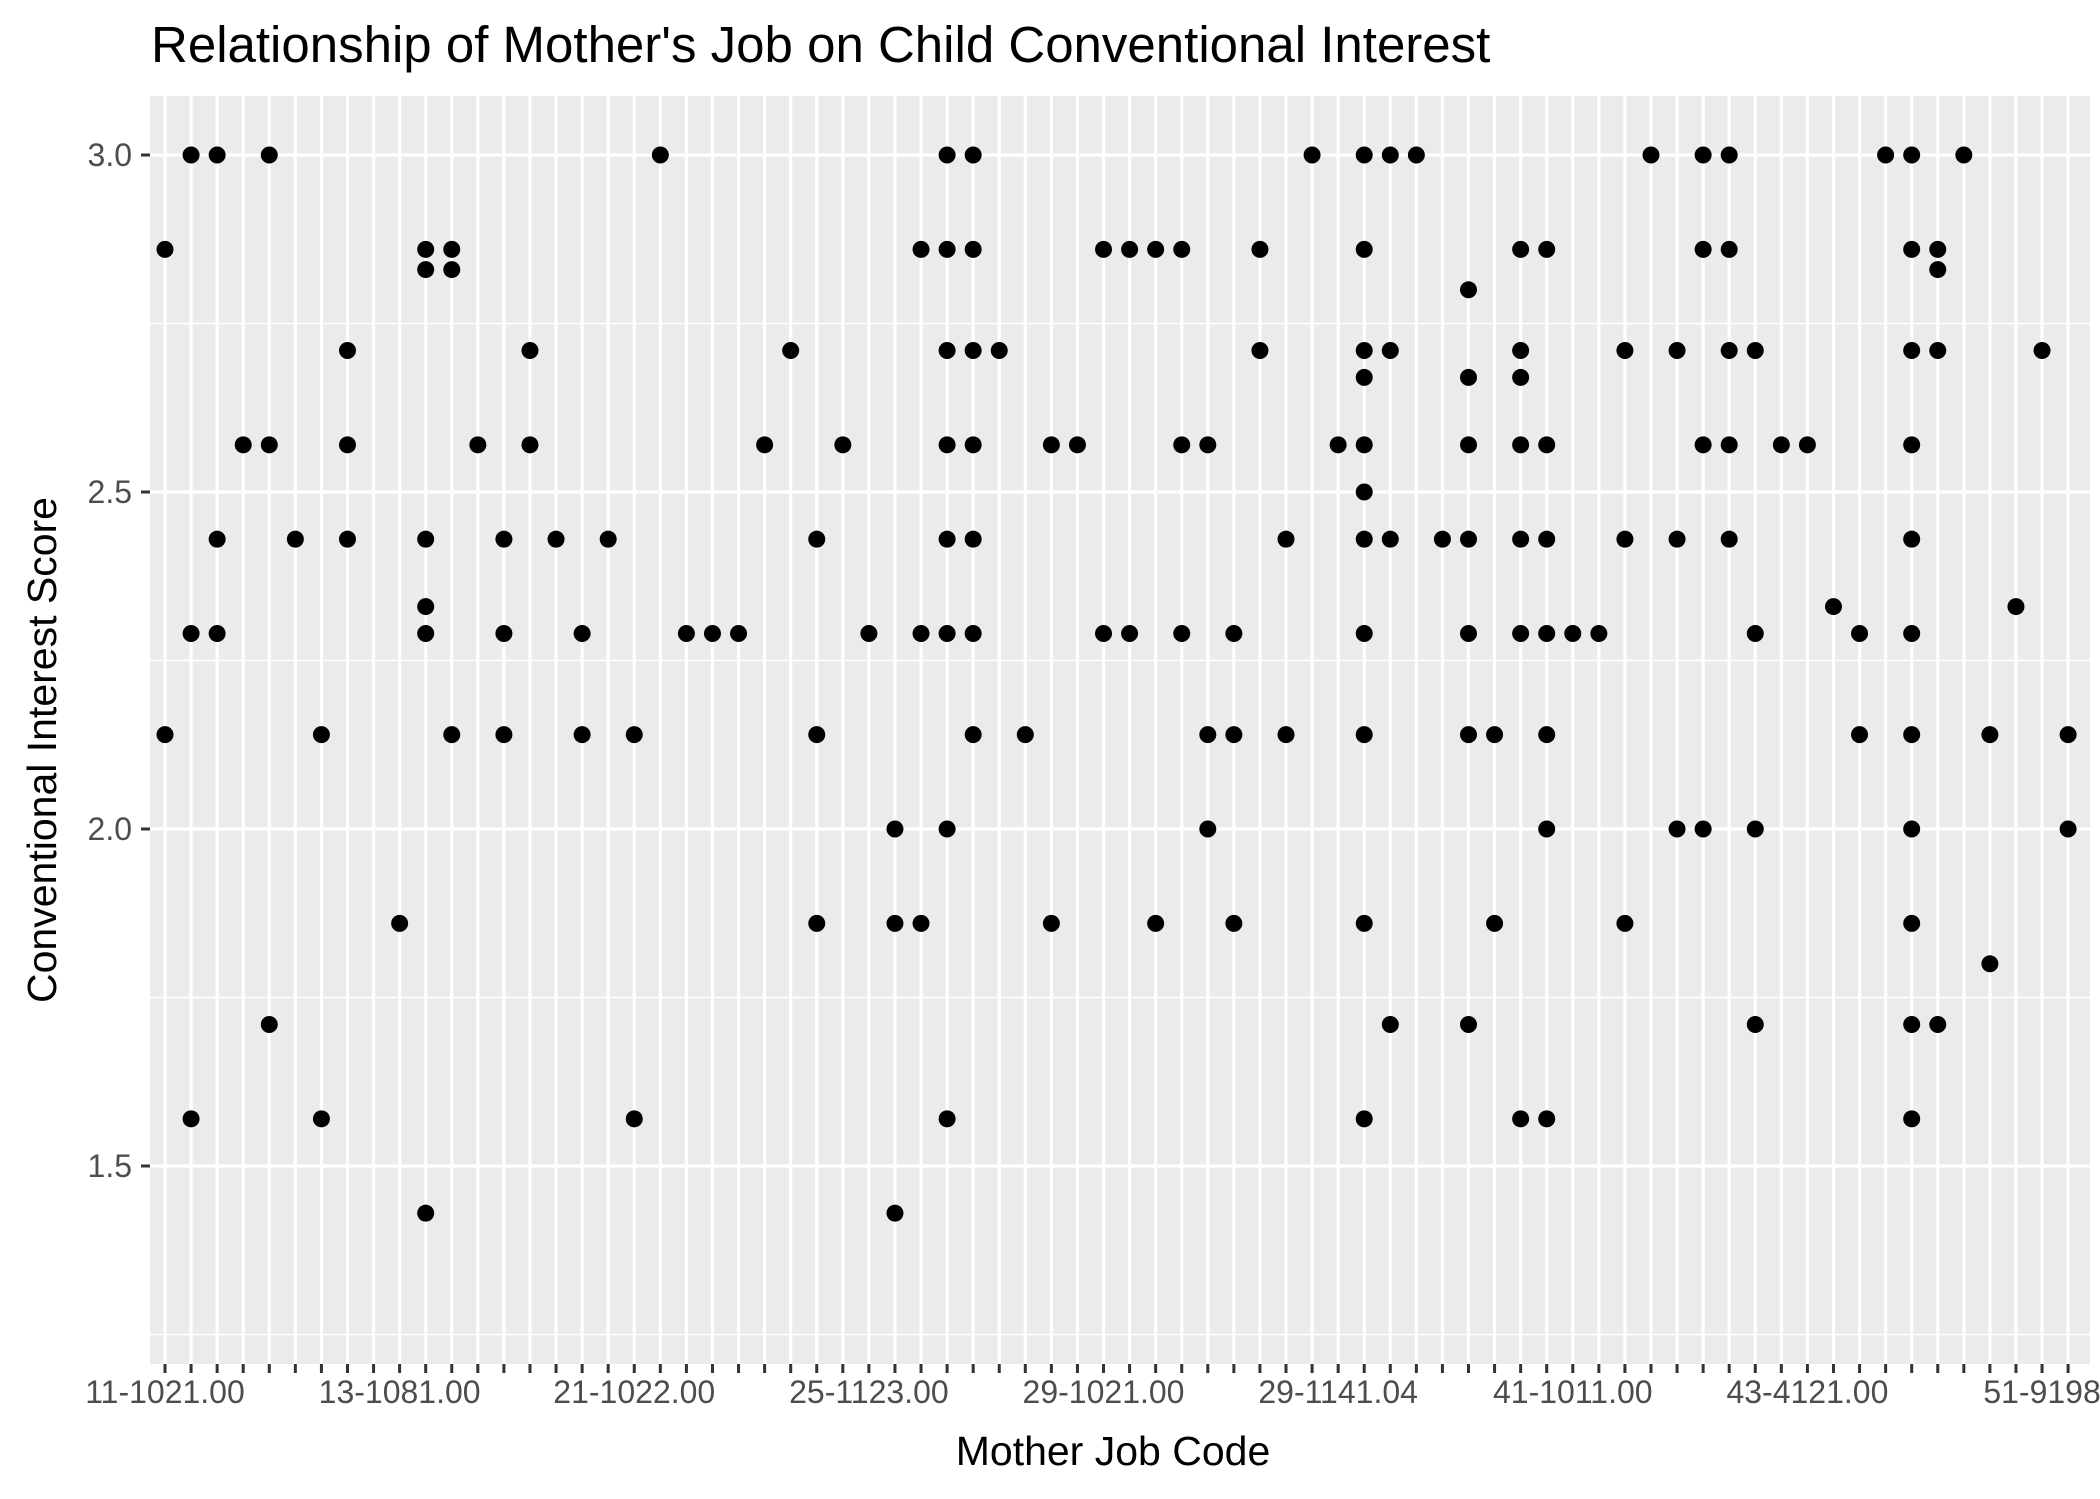  What do you see at coordinates (1104, 1392) in the screenshot?
I see `x-tick-label: 29-1021.00` at bounding box center [1104, 1392].